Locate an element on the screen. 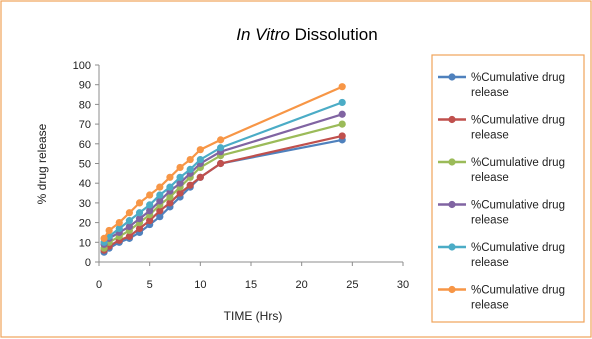 The height and width of the screenshot is (339, 592). chart-title-italic: In Vitro is located at coordinates (263, 34).